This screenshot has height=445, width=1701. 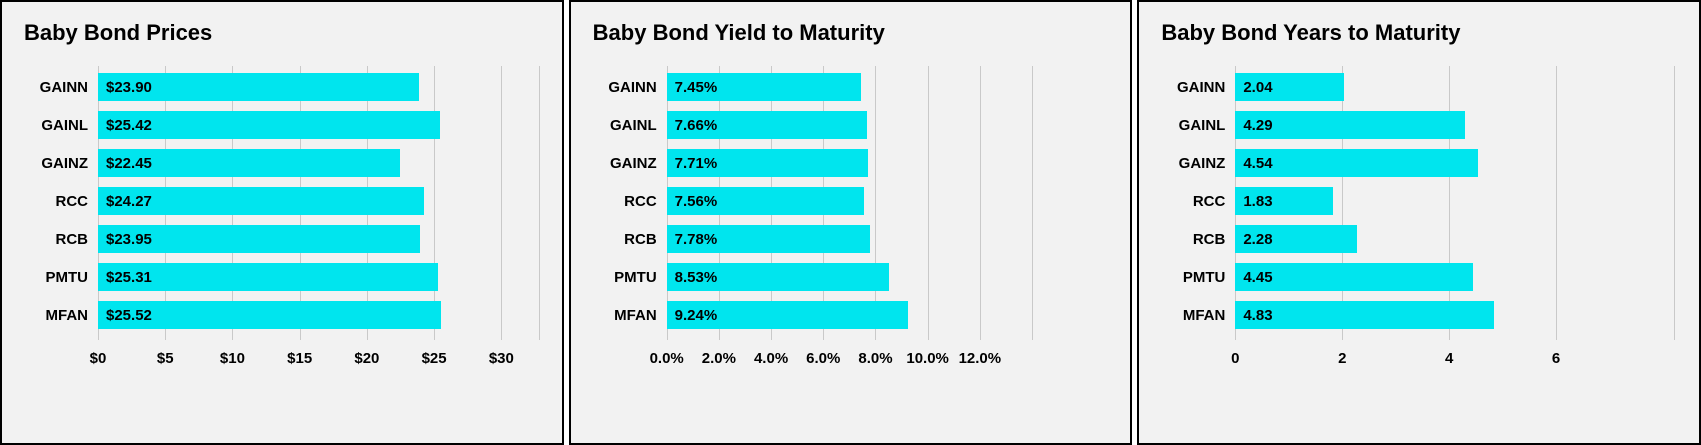 I want to click on bar-row: GAINN $23.90, so click(x=282, y=87).